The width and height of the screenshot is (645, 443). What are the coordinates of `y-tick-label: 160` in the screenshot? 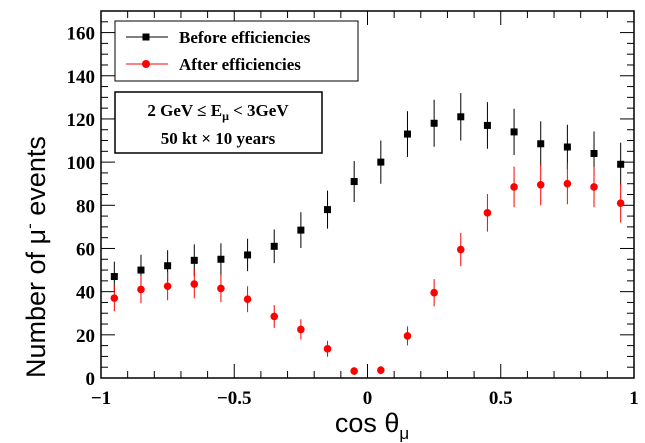 It's located at (81, 34).